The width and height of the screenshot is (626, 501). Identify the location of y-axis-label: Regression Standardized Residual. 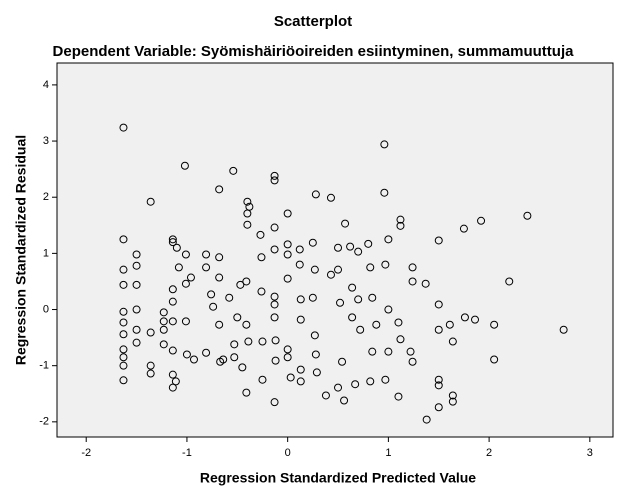
(21, 250).